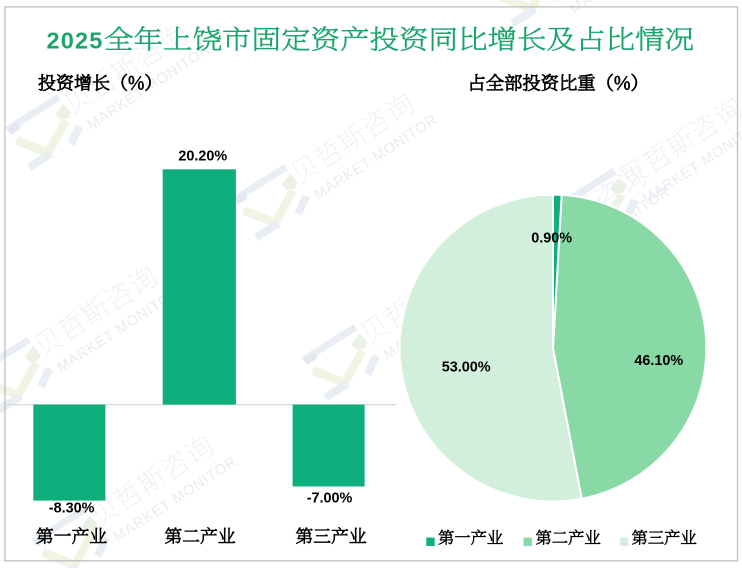 This screenshot has width=742, height=573. Describe the element at coordinates (466, 367) in the screenshot. I see `svg-text: 53.00%` at that location.